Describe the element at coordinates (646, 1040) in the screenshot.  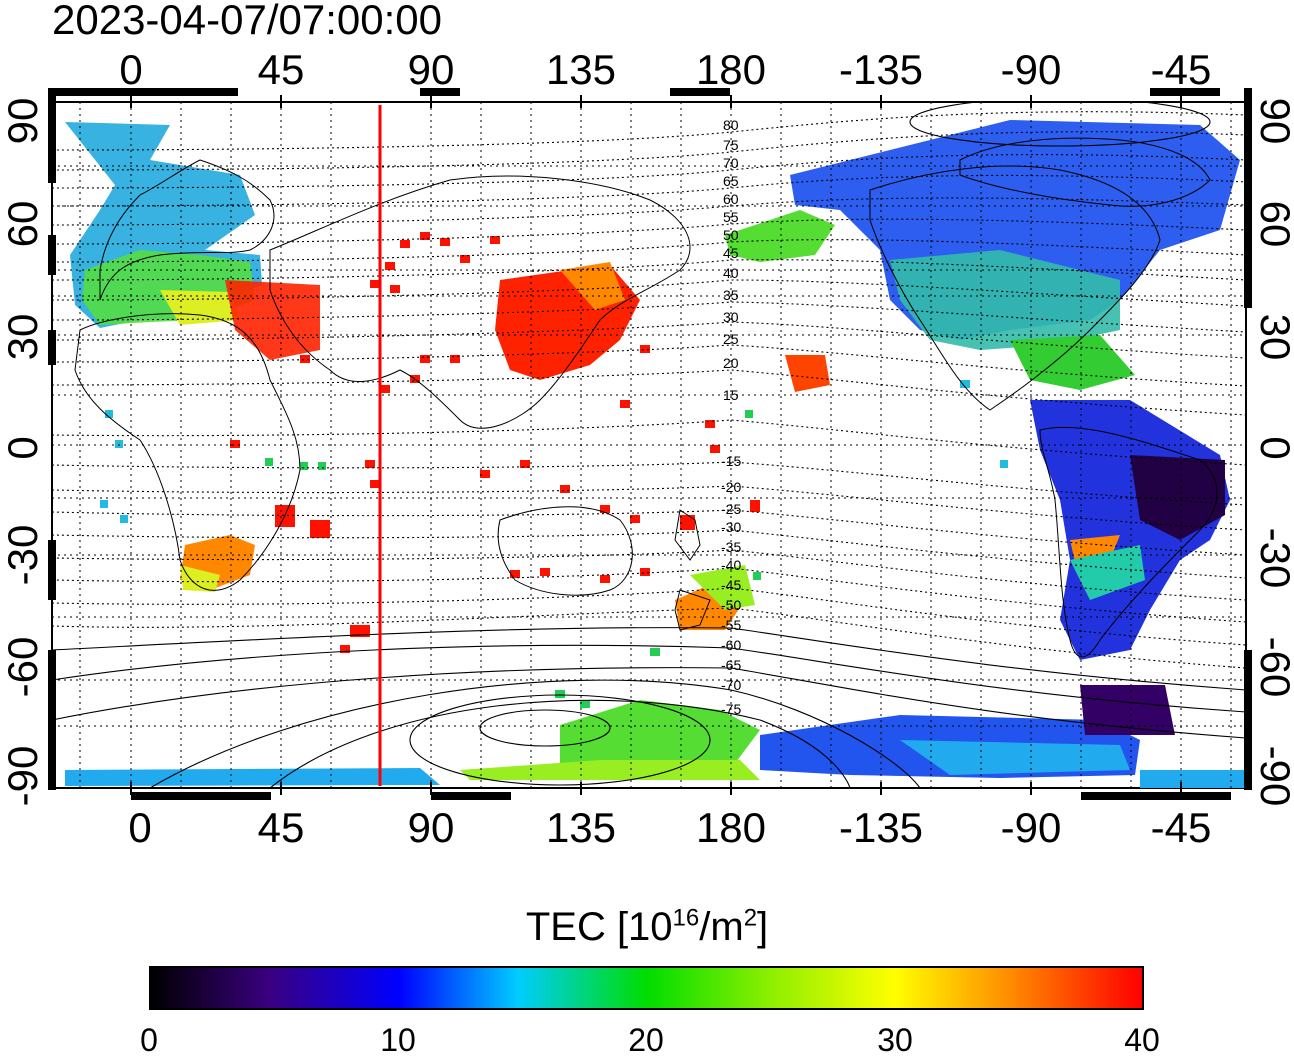
I see `colorbar-tick-20: 20` at that location.